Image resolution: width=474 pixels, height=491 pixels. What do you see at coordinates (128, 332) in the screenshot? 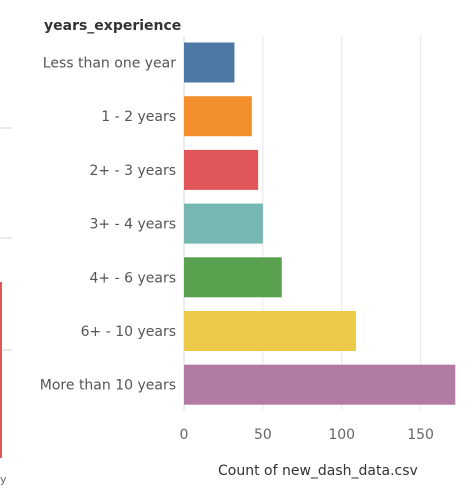
I see `category-label: 6+ - 10 years` at bounding box center [128, 332].